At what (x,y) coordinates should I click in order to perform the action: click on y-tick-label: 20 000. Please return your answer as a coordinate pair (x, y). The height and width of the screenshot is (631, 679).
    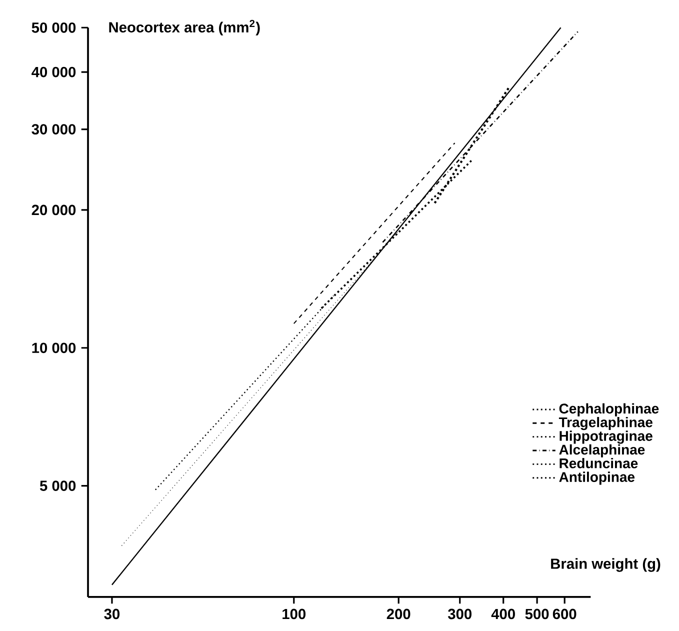
    Looking at the image, I should click on (54, 210).